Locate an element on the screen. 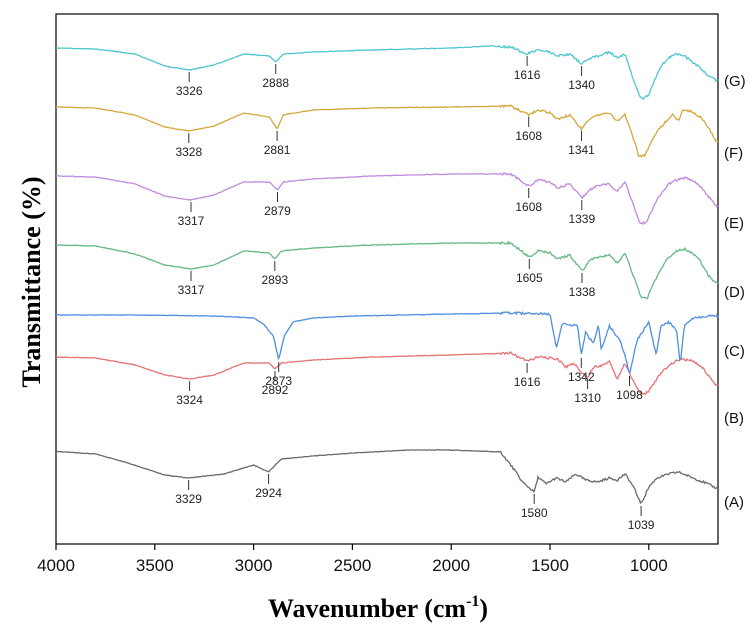  x-tick-label-1500: 1500 is located at coordinates (550, 565).